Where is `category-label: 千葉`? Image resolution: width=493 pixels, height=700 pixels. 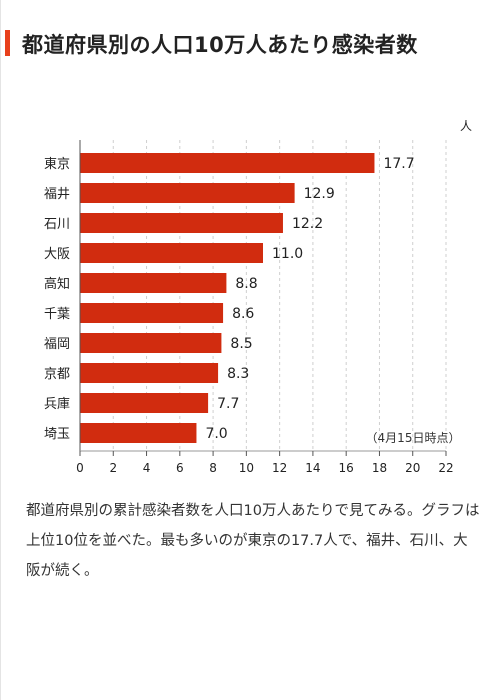
category-label: 千葉 is located at coordinates (57, 314).